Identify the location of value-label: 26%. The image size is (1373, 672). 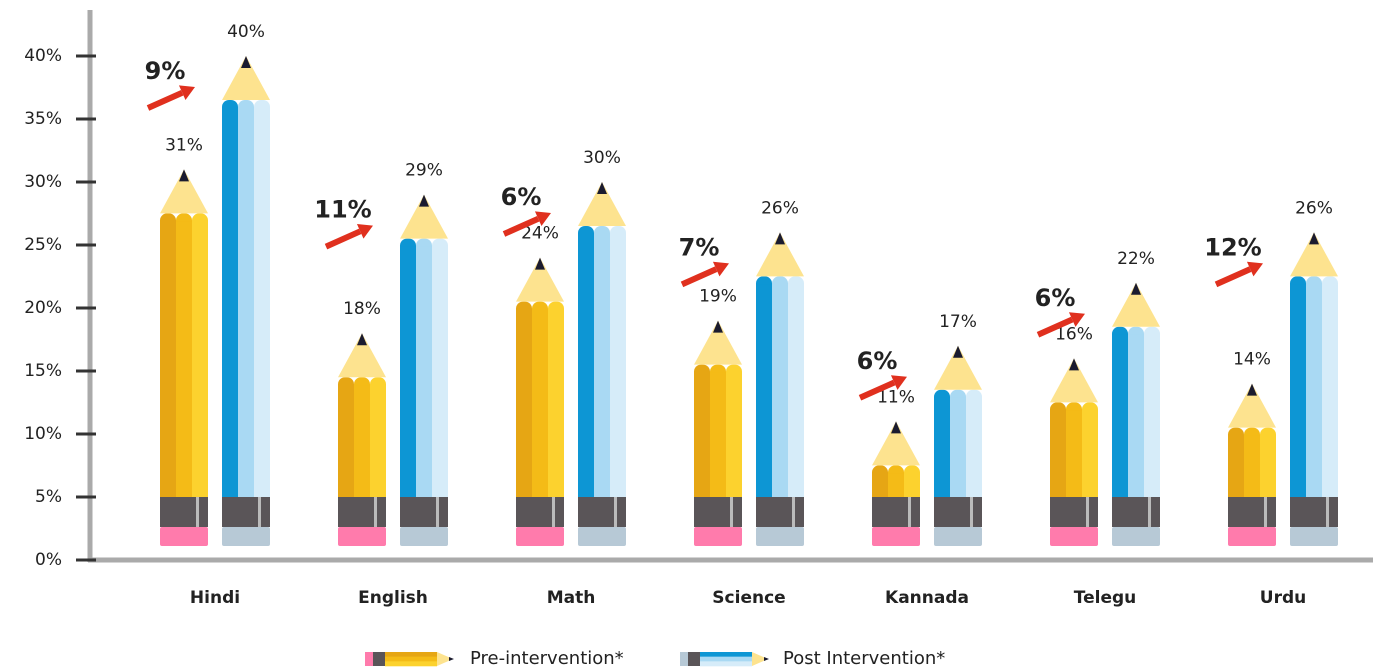
(780, 208).